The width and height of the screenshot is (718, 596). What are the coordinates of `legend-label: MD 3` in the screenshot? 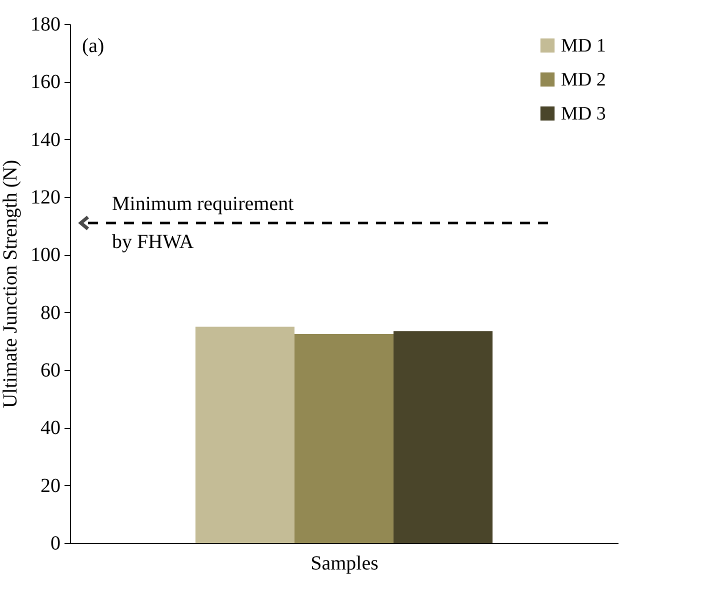 It's located at (583, 114).